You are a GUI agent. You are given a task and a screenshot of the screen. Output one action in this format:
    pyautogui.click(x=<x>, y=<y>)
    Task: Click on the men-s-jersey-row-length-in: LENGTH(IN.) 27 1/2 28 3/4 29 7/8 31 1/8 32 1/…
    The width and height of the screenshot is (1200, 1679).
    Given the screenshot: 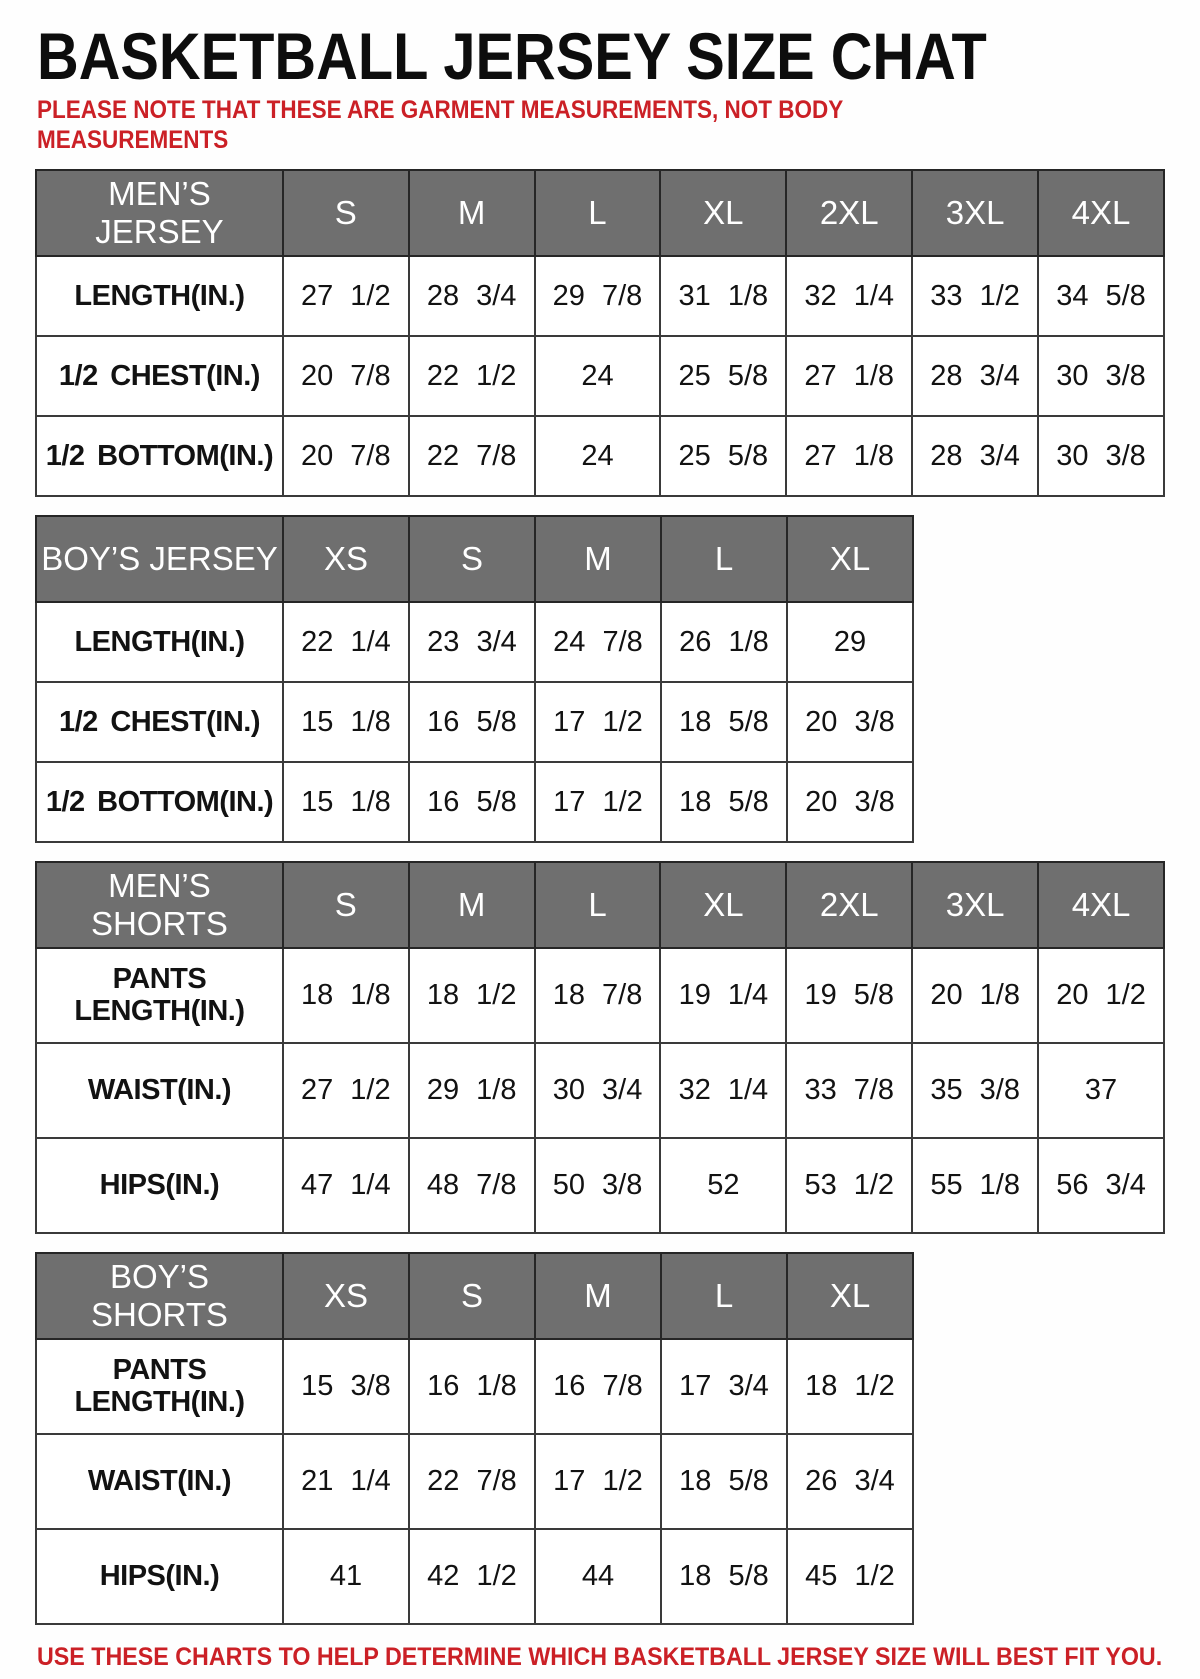 What is the action you would take?
    pyautogui.click(x=600, y=296)
    